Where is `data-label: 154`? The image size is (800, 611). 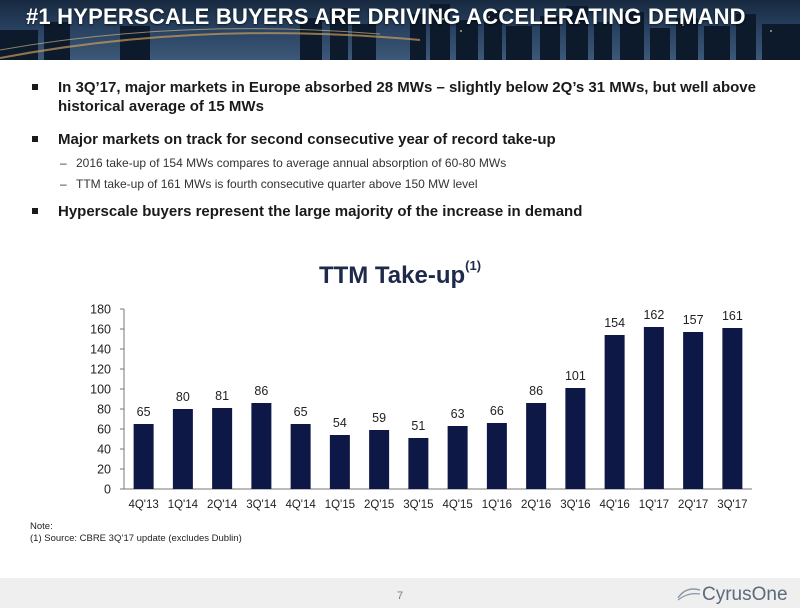 data-label: 154 is located at coordinates (614, 323).